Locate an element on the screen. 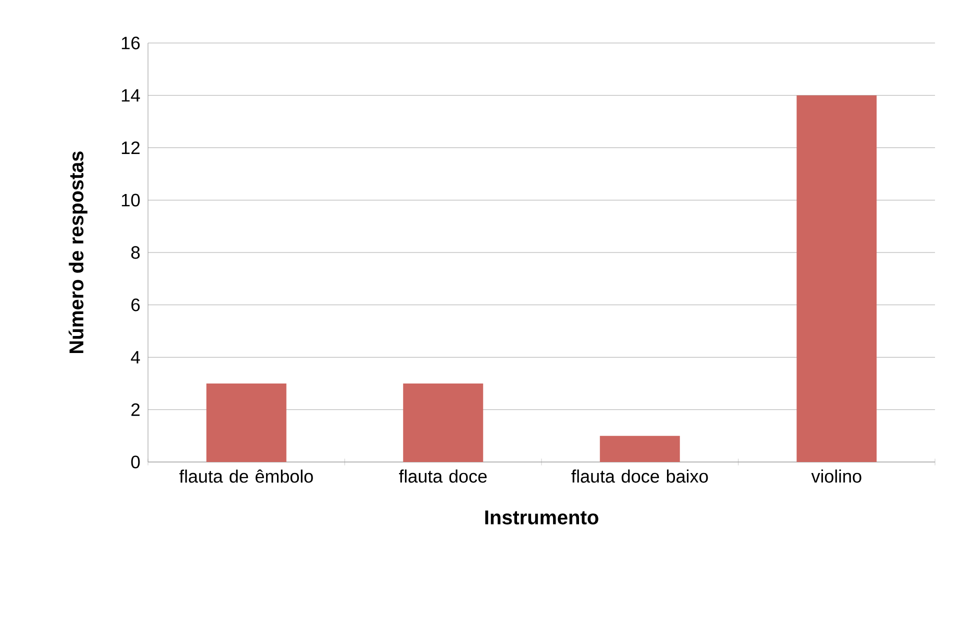  y-axis-title: Número de respostas is located at coordinates (78, 252).